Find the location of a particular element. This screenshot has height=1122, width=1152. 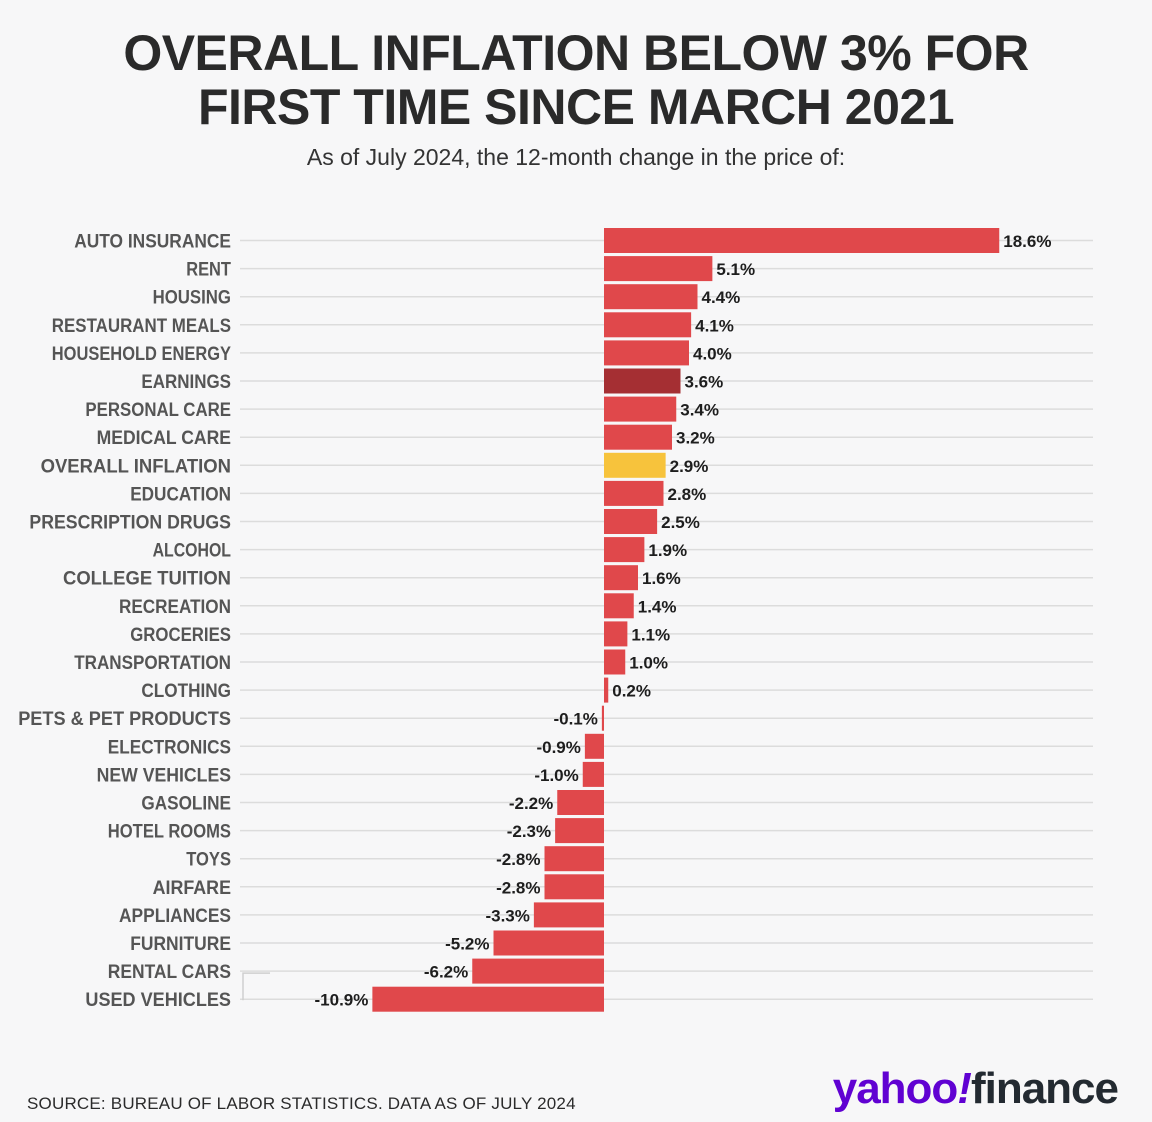

value-label: 1.0% is located at coordinates (648, 663).